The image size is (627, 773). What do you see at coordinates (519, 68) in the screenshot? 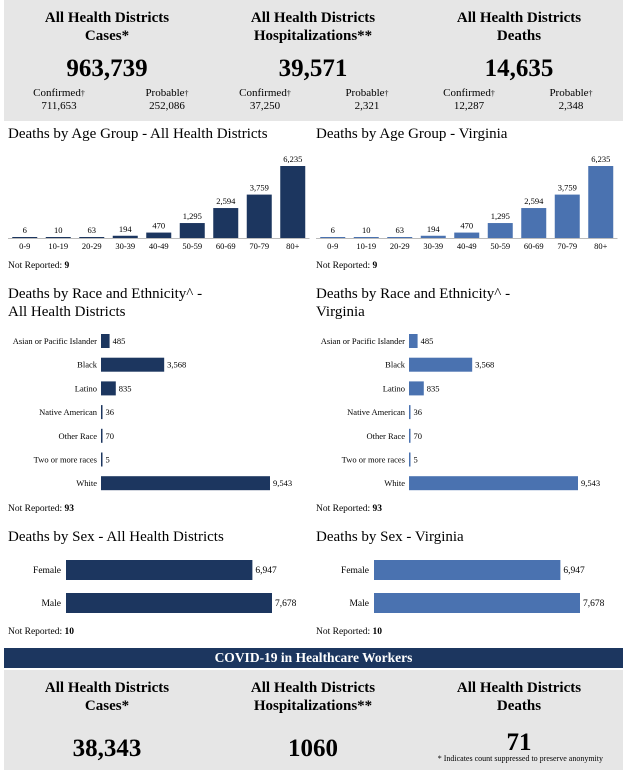
I see `kpi-deaths-value: 14,635` at bounding box center [519, 68].